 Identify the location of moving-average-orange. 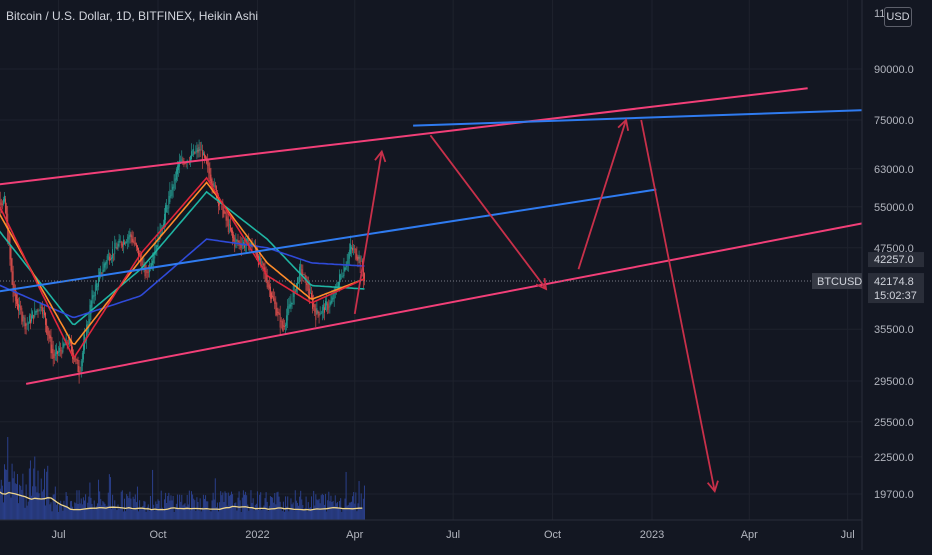
(182, 263).